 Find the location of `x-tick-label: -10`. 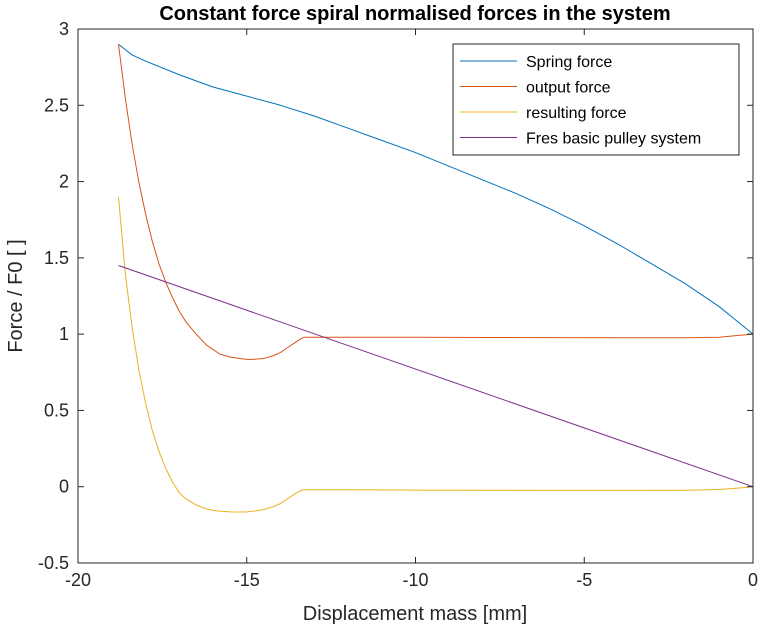

x-tick-label: -10 is located at coordinates (415, 580).